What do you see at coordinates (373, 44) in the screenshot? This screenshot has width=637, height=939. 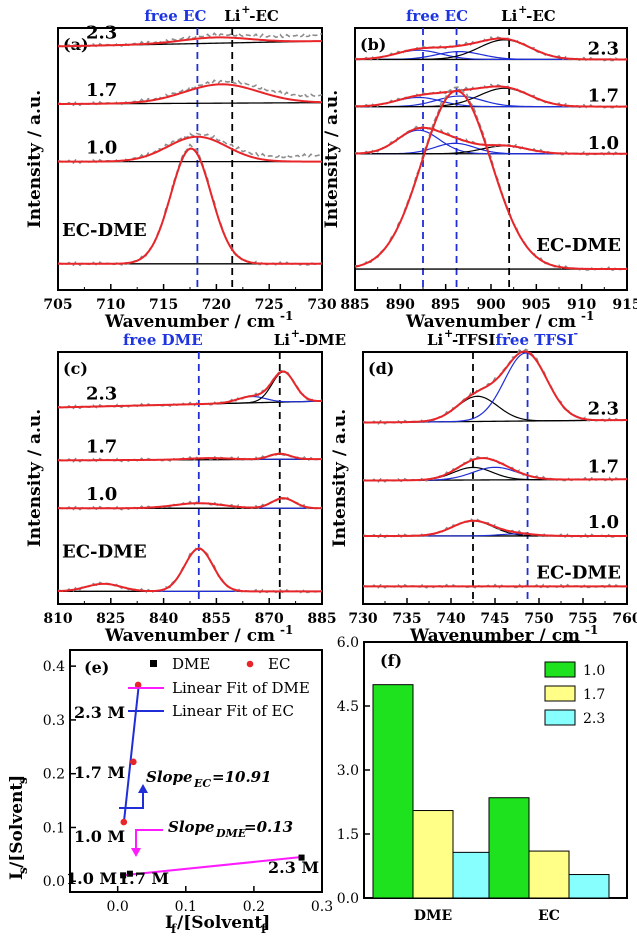 I see `panel-label: (b)` at bounding box center [373, 44].